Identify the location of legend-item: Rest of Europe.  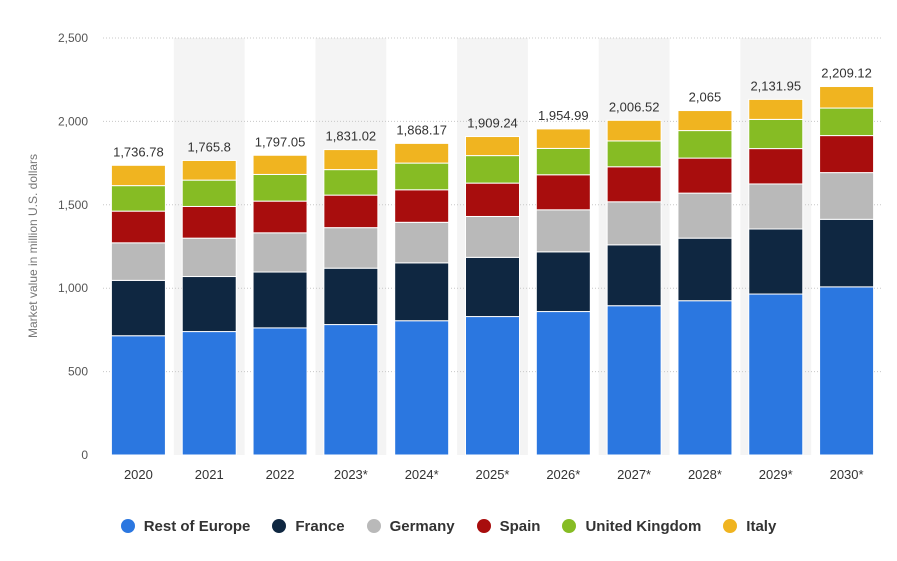
(185, 526).